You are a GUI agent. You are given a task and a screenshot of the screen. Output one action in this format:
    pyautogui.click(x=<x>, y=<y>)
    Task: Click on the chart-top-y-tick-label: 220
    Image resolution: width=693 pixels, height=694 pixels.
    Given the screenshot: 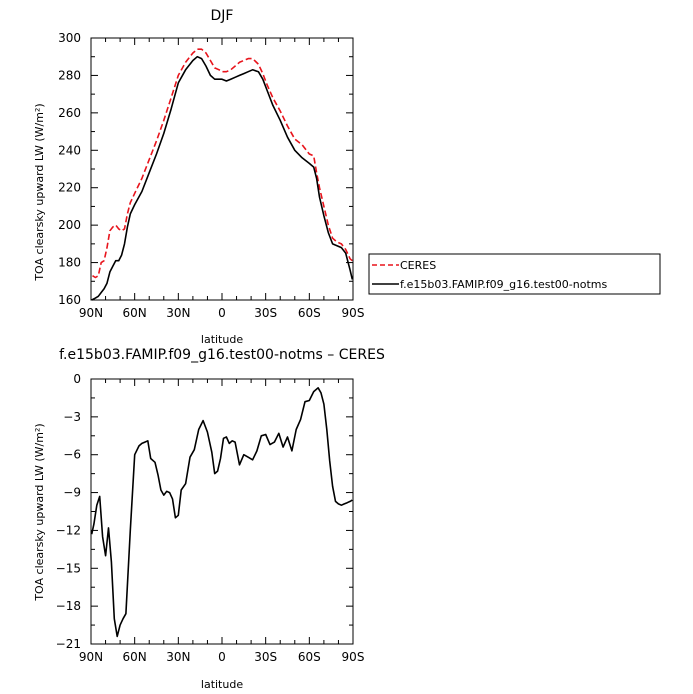 What is the action you would take?
    pyautogui.click(x=69, y=188)
    